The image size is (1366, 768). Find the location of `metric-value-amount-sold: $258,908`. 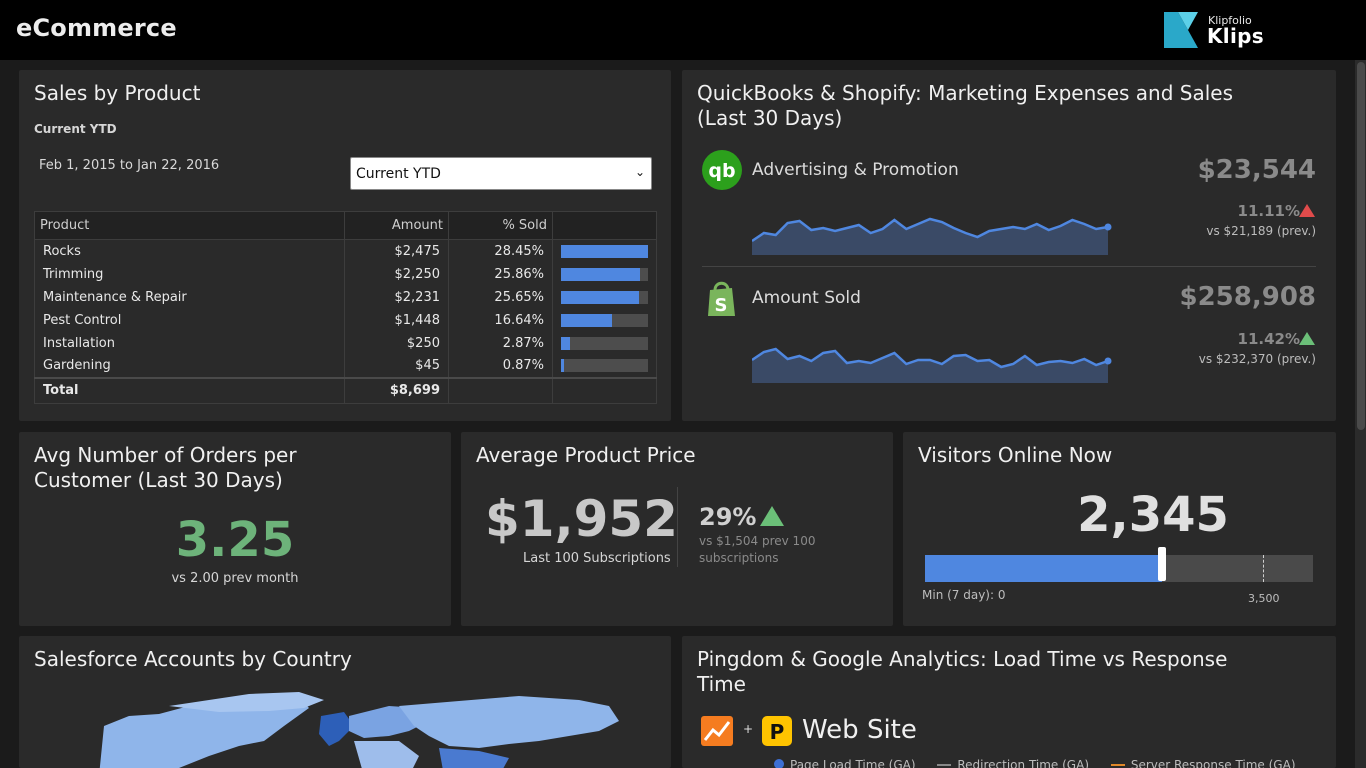

metric-value-amount-sold: $258,908 is located at coordinates (1247, 297).